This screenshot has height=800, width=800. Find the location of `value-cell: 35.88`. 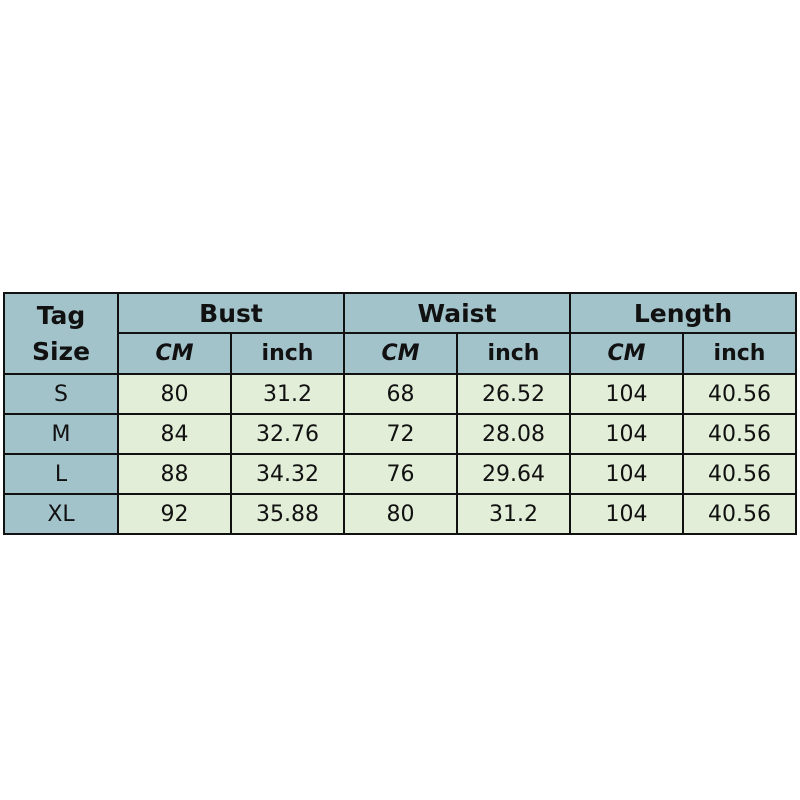

value-cell: 35.88 is located at coordinates (287, 514).